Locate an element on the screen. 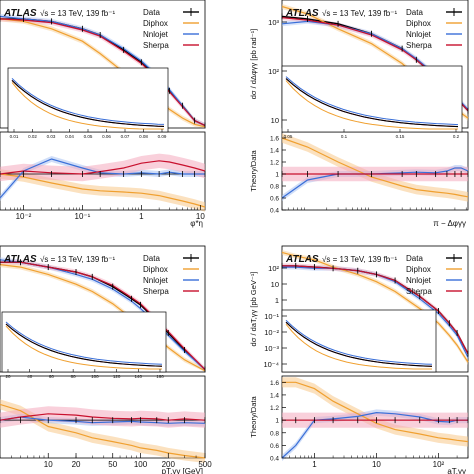  series-line-diphox is located at coordinates (103, 318).